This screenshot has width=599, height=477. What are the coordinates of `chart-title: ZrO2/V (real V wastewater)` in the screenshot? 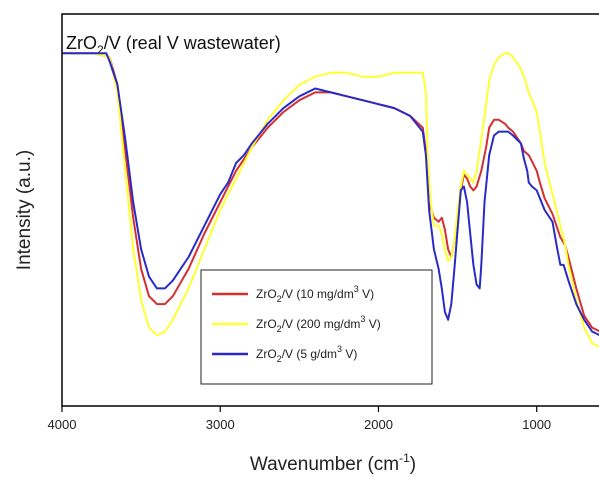 It's located at (173, 45).